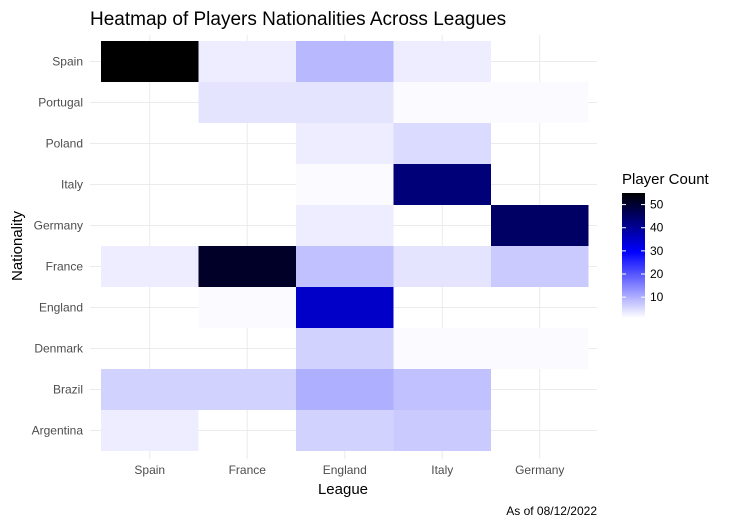  I want to click on cell-denmark-england, so click(345, 348).